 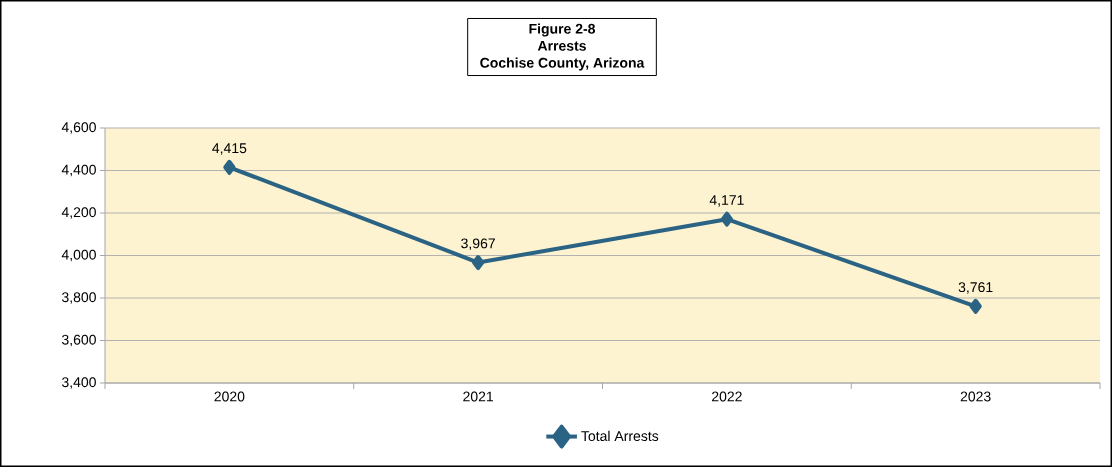 I want to click on y-tick-label: 4,600, so click(x=78, y=128).